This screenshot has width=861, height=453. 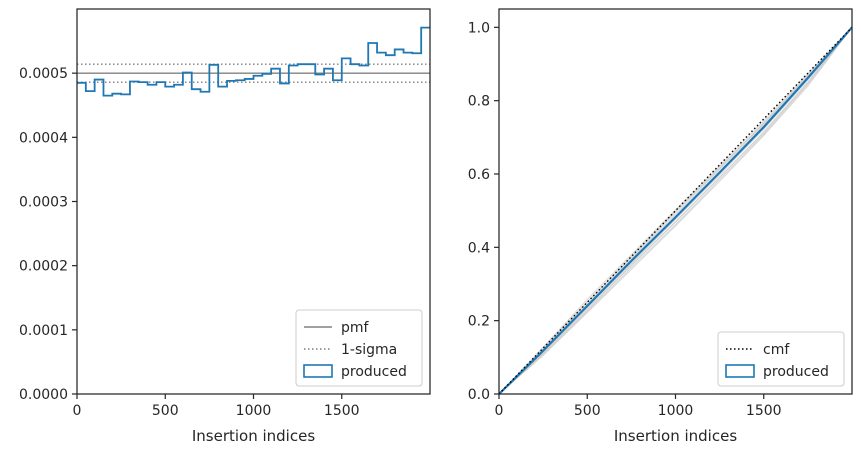 What do you see at coordinates (318, 371) in the screenshot?
I see `left-legend-swatch-produced` at bounding box center [318, 371].